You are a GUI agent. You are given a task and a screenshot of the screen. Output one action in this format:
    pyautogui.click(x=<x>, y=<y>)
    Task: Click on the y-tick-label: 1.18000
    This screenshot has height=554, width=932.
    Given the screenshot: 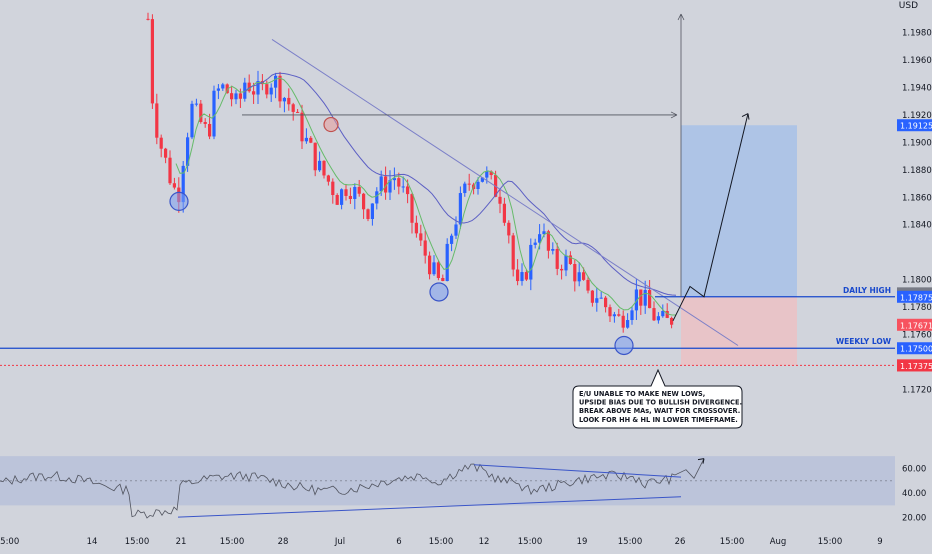 What is the action you would take?
    pyautogui.click(x=917, y=281)
    